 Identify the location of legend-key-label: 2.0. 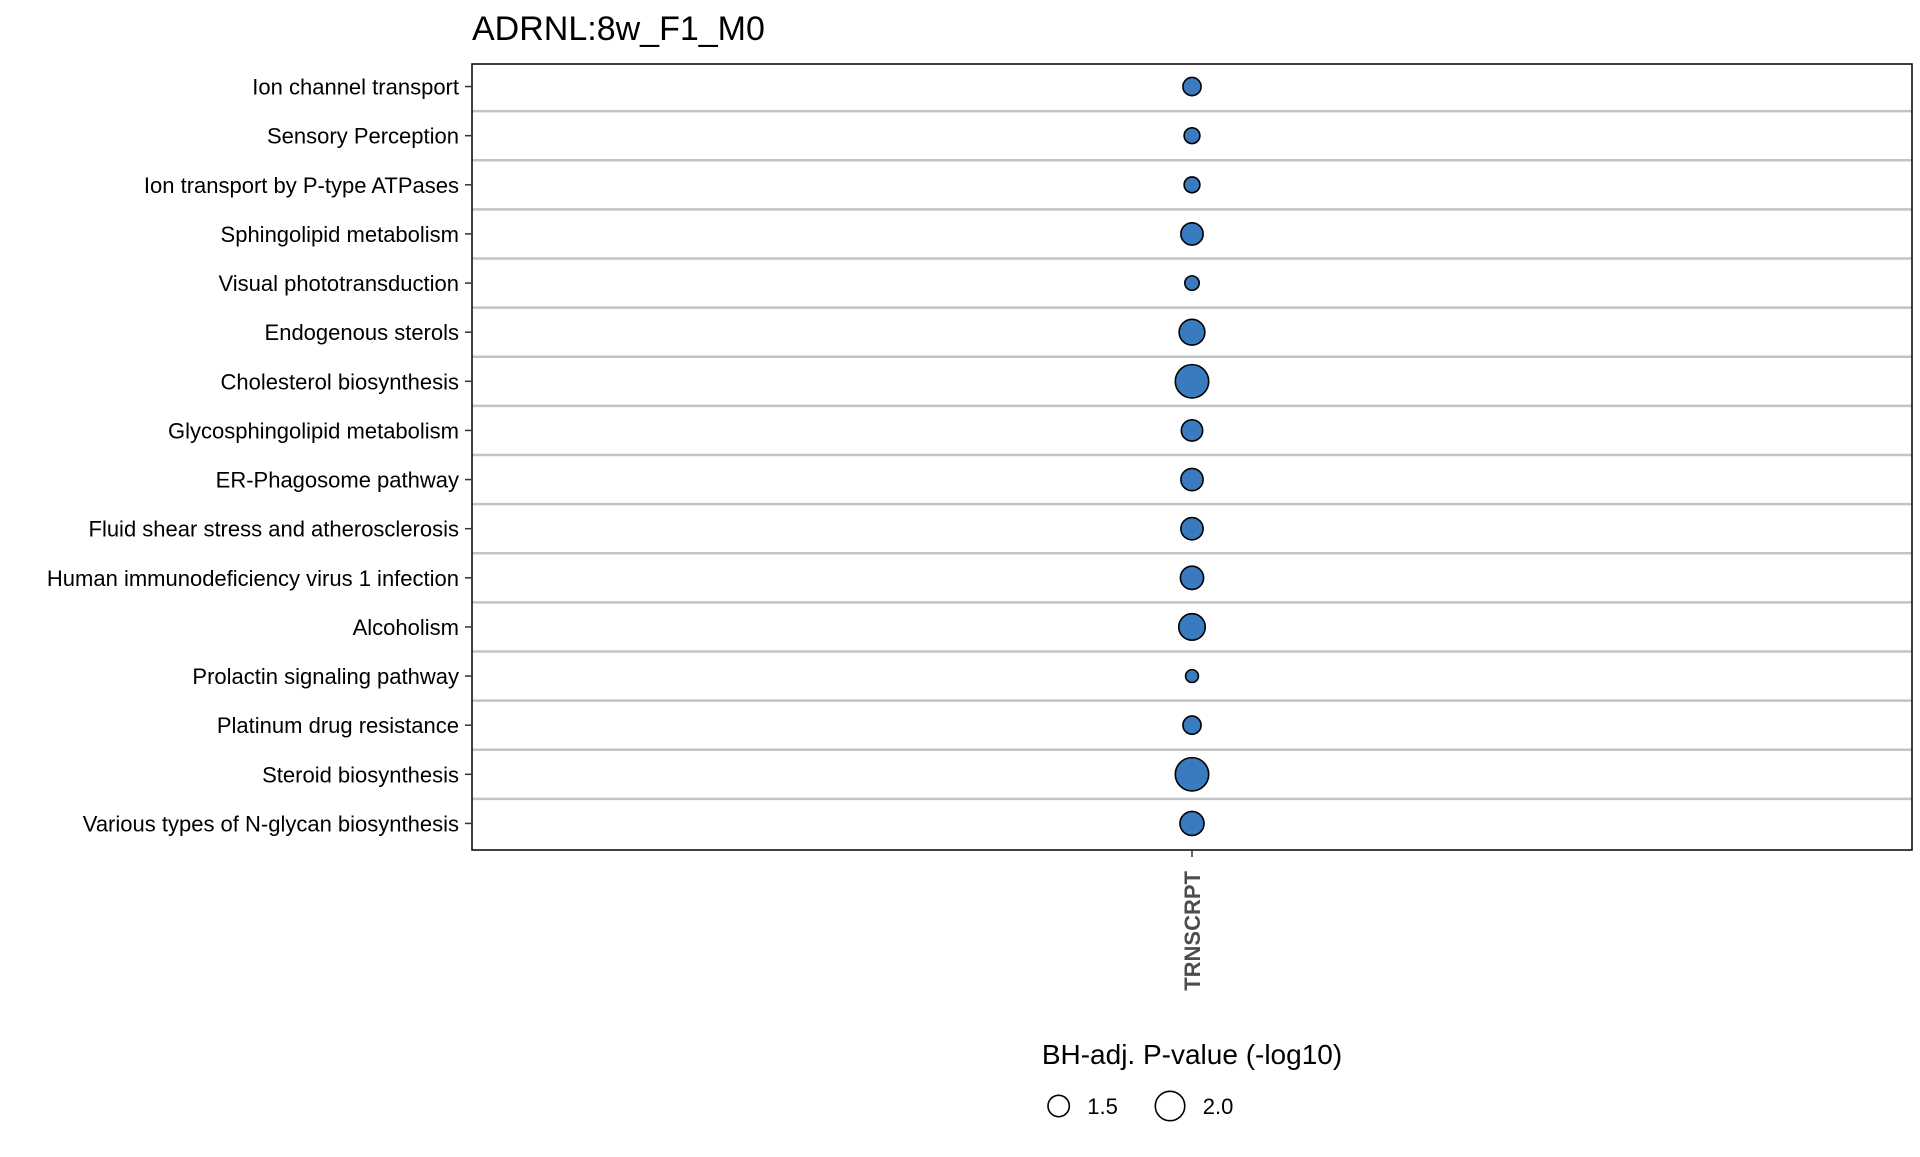
(1218, 1106).